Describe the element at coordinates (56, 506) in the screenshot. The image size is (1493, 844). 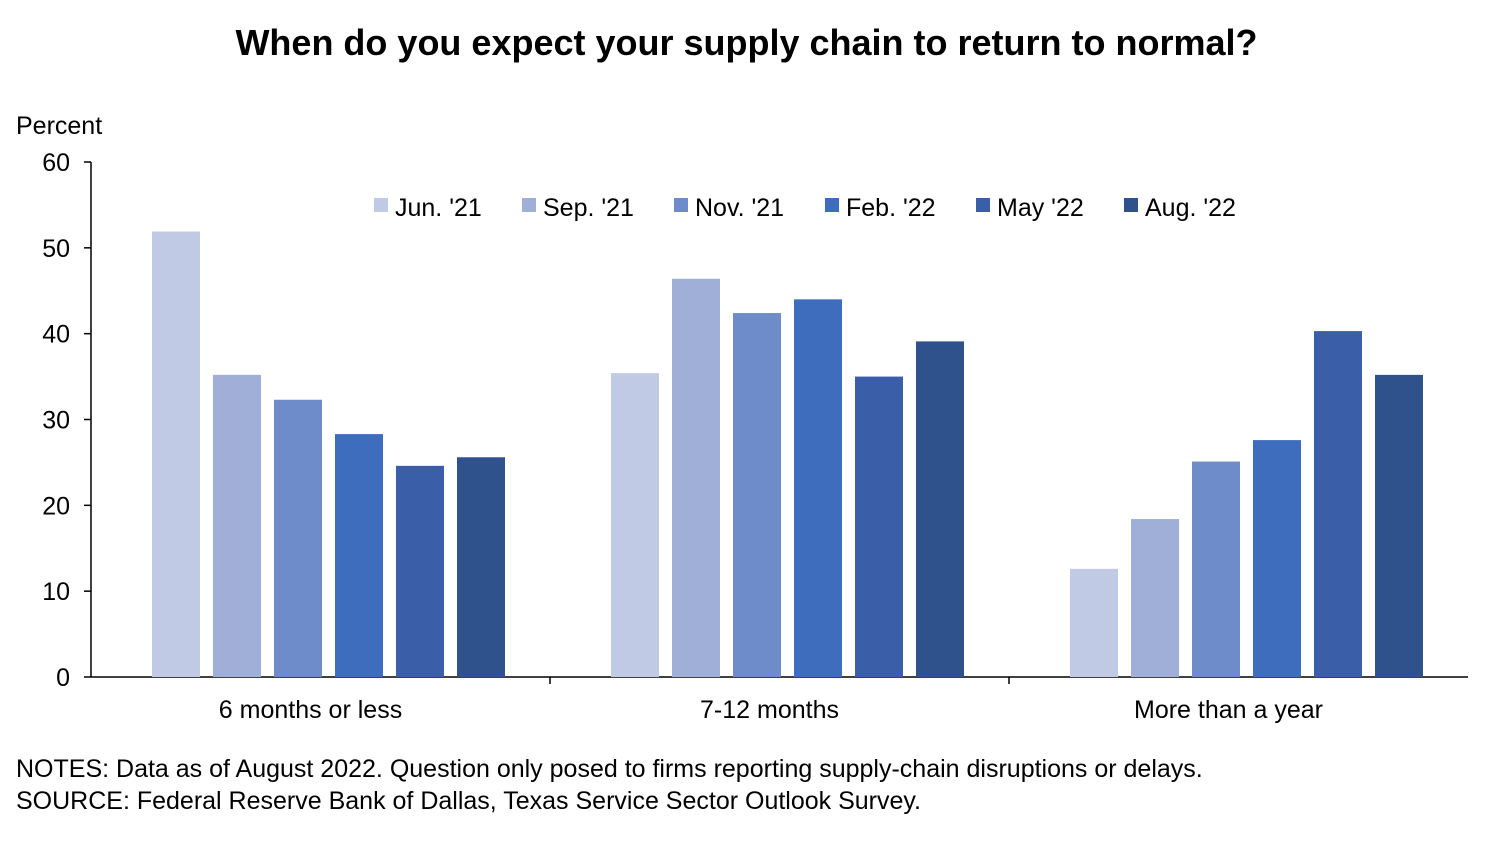
I see `y-tick-label: 20` at that location.